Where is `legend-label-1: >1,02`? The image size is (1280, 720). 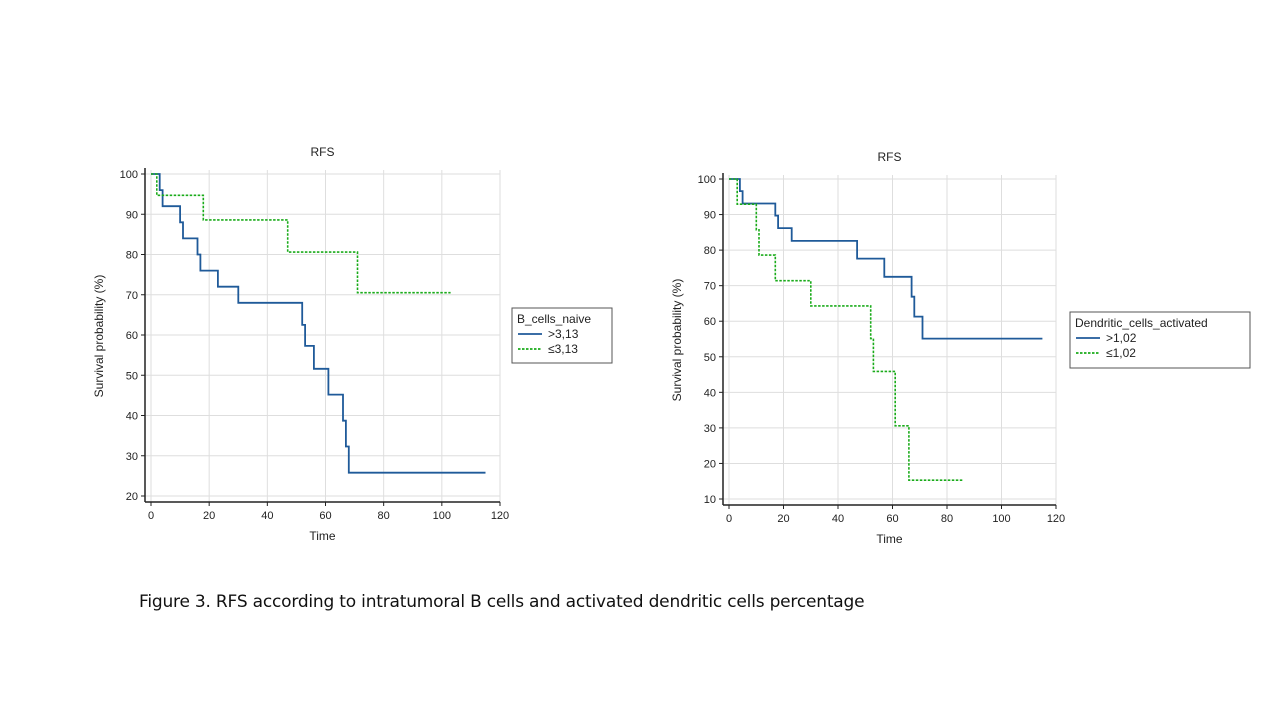 legend-label-1: >1,02 is located at coordinates (1121, 338).